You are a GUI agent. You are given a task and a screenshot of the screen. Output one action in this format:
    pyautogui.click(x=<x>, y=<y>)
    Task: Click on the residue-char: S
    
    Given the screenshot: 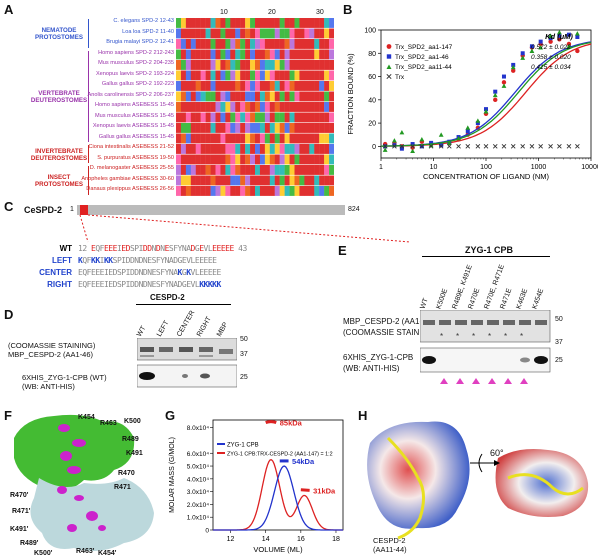 What is the action you would take?
    pyautogui.click(x=132, y=248)
    